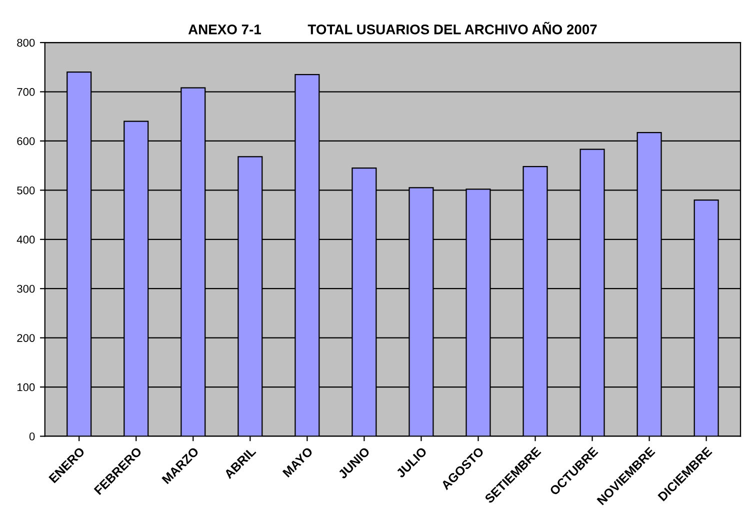  I want to click on chart-title: ANEXO 7-1 TOTAL USUARIOS DEL ARCHIVO AÑO 2007, so click(392, 28).